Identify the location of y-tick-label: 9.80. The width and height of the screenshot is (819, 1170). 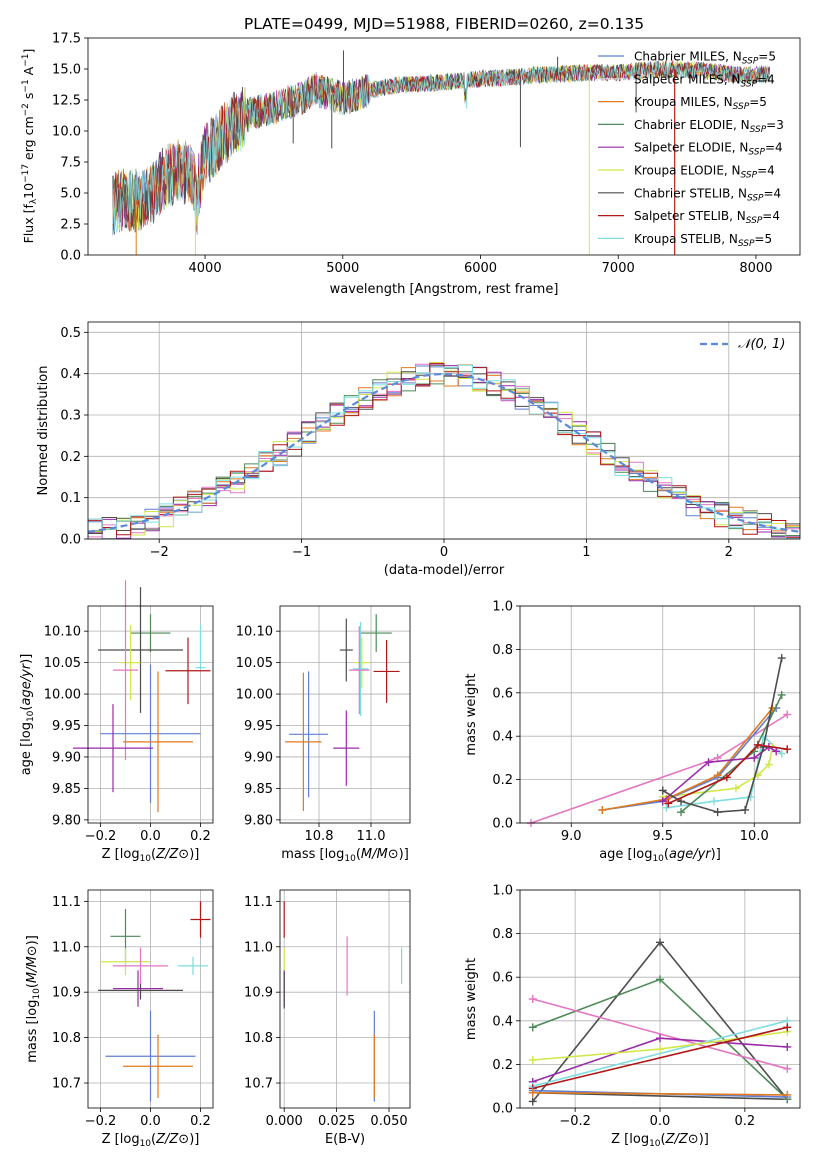
(66, 820).